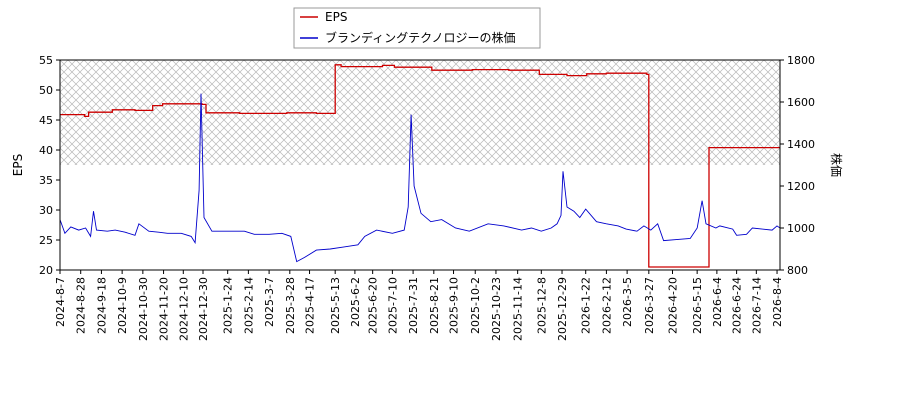  What do you see at coordinates (310, 305) in the screenshot?
I see `x-tick-label: 2025-4-17` at bounding box center [310, 305].